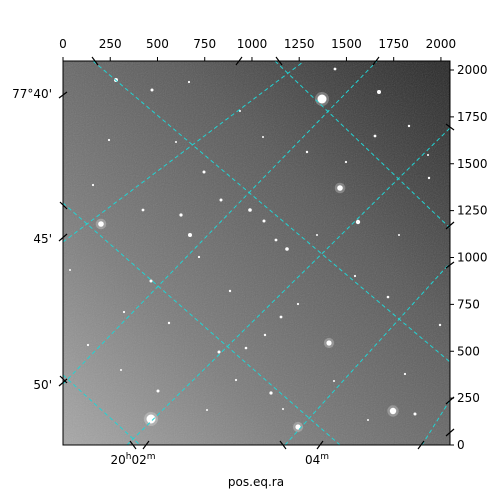 Image resolution: width=500 pixels, height=500 pixels. What do you see at coordinates (42, 385) in the screenshot?
I see `dec-label-50: 50'` at bounding box center [42, 385].